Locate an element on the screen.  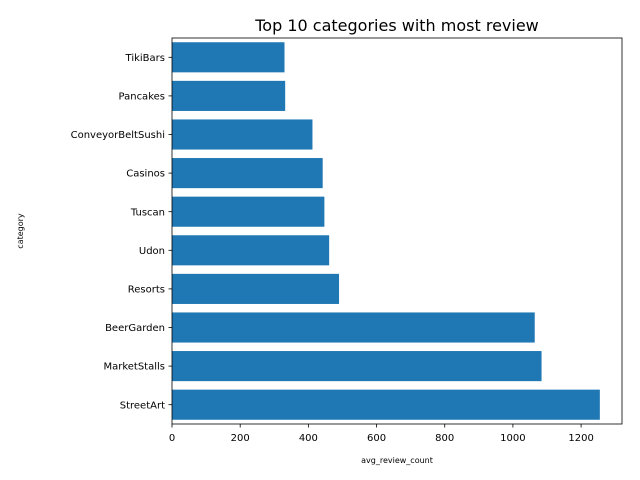
bar-BeerGarden is located at coordinates (353, 327).